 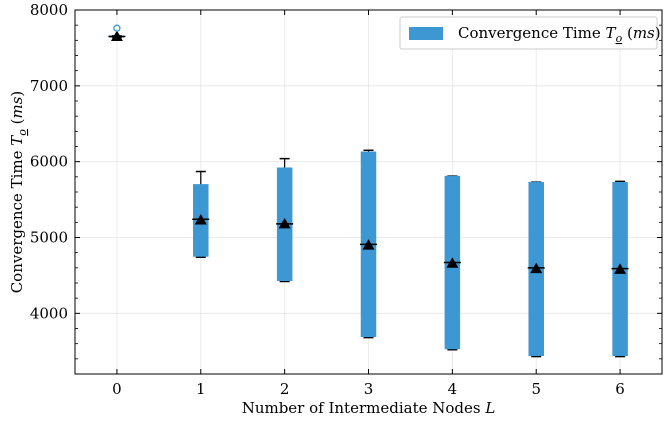 What do you see at coordinates (49, 238) in the screenshot?
I see `y-tick-label: 5000` at bounding box center [49, 238].